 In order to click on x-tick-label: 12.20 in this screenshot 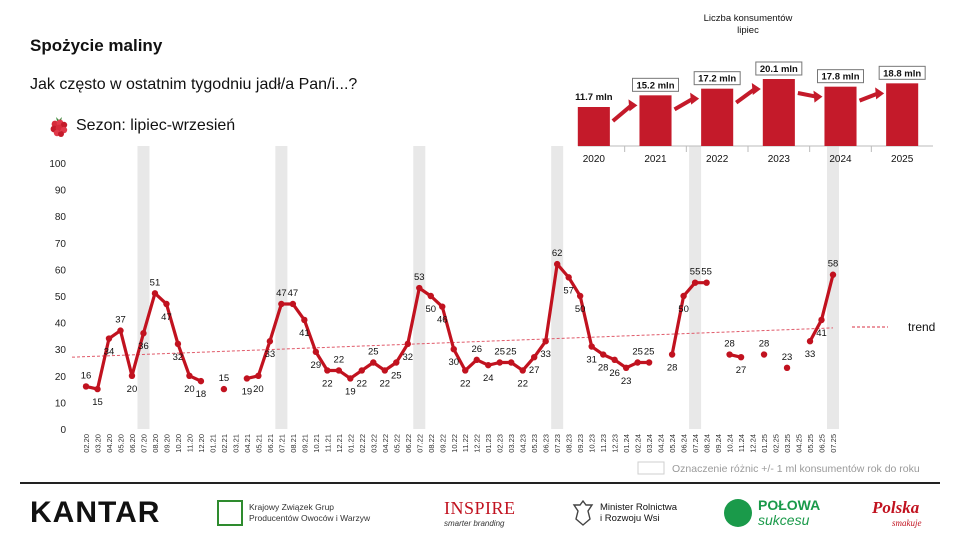, I will do `click(201, 443)`.